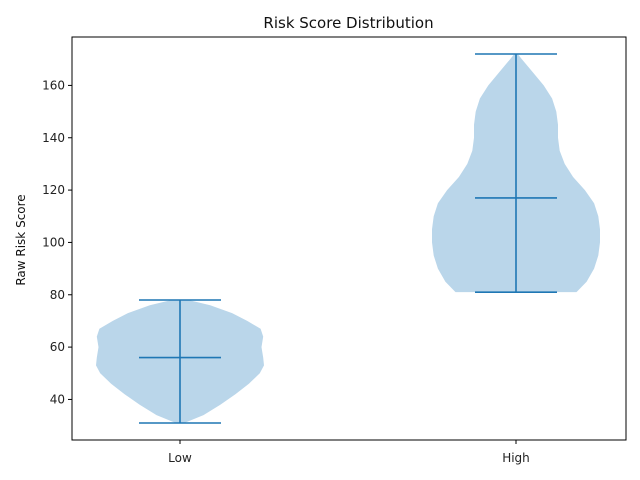 The image size is (640, 480). What do you see at coordinates (21, 239) in the screenshot?
I see `y-axis-label: Raw Risk Score` at bounding box center [21, 239].